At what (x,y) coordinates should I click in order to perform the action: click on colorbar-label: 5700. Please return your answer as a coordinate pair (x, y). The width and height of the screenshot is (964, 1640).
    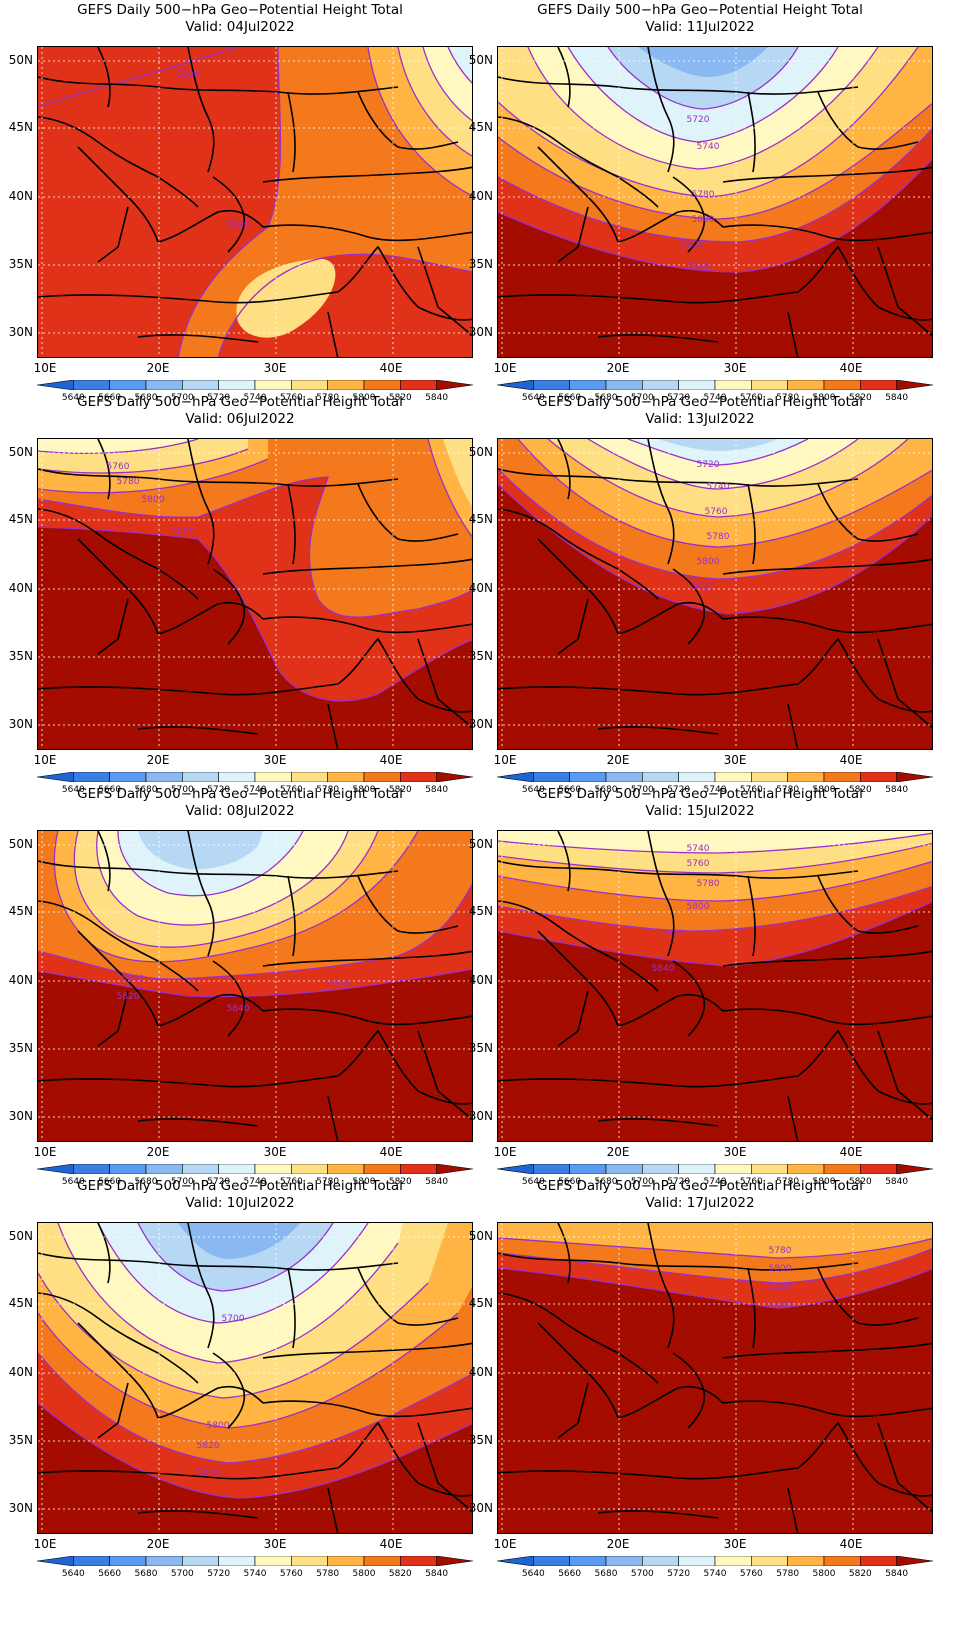
    Looking at the image, I should click on (642, 790).